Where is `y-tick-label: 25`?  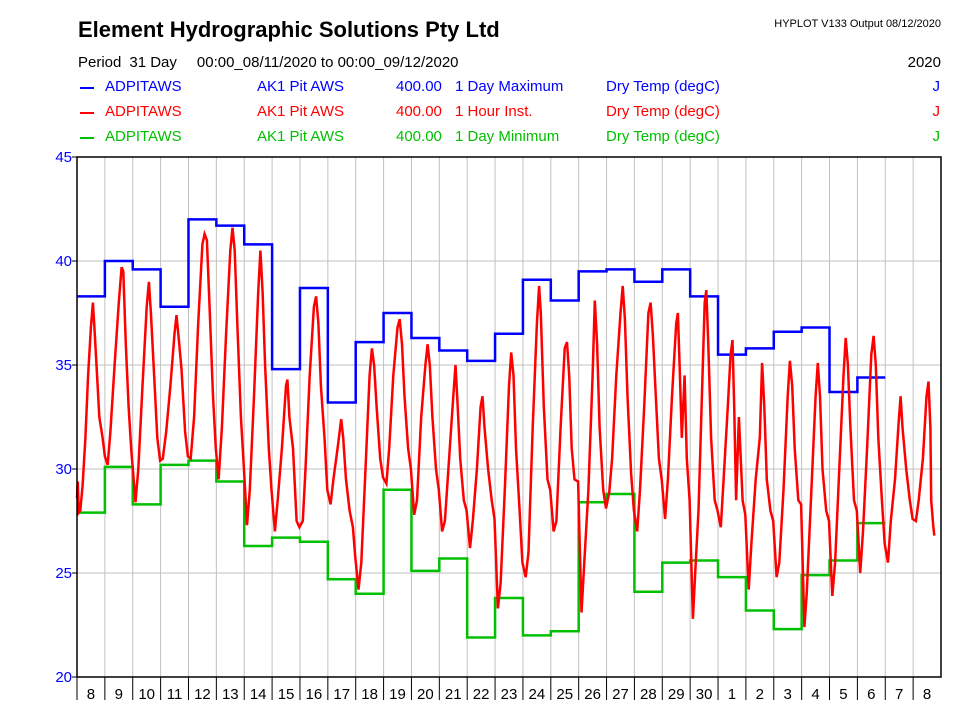
y-tick-label: 25 is located at coordinates (63, 573).